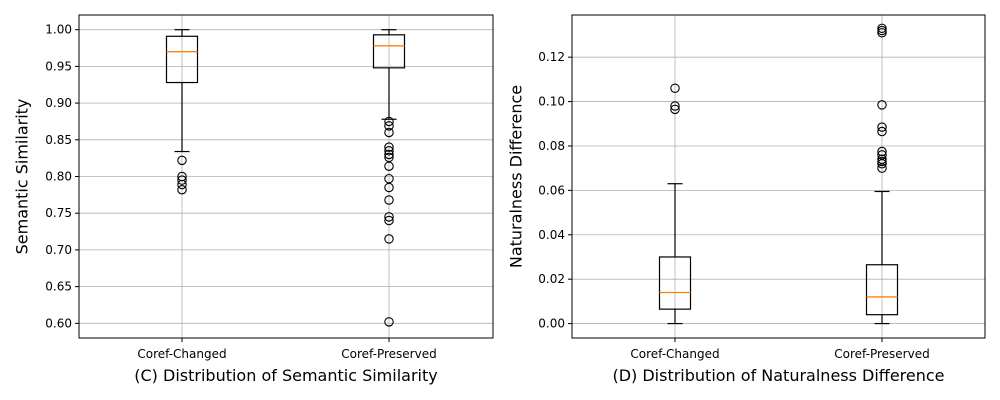 This screenshot has width=1000, height=400. I want to click on y-tick-label: 0.00, so click(551, 324).